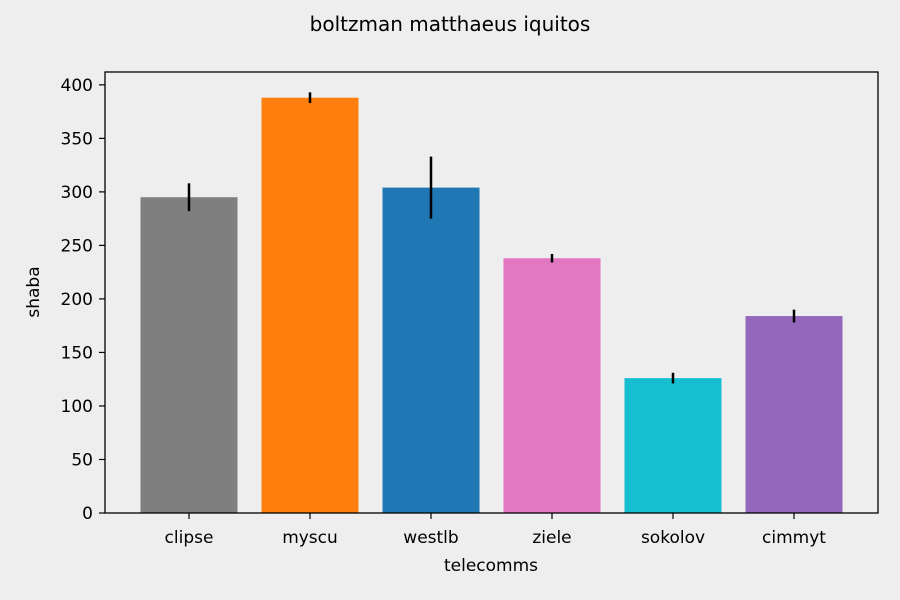 The height and width of the screenshot is (600, 900). Describe the element at coordinates (431, 350) in the screenshot. I see `bar-westlb` at that location.